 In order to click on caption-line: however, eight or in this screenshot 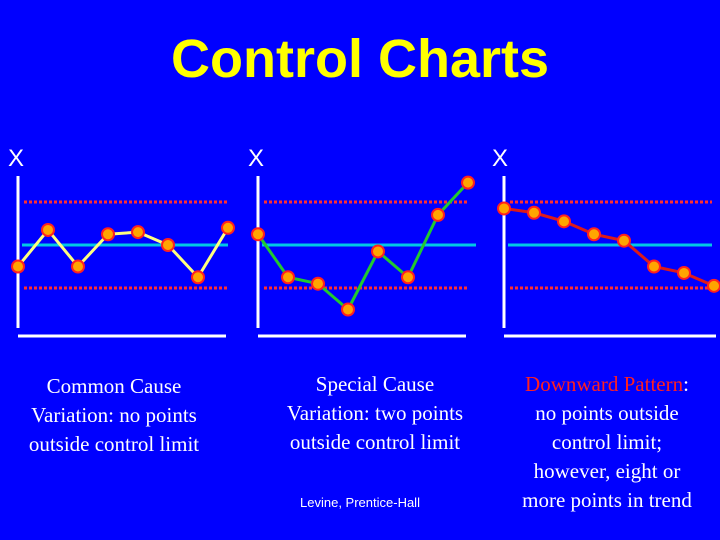, I will do `click(607, 471)`.